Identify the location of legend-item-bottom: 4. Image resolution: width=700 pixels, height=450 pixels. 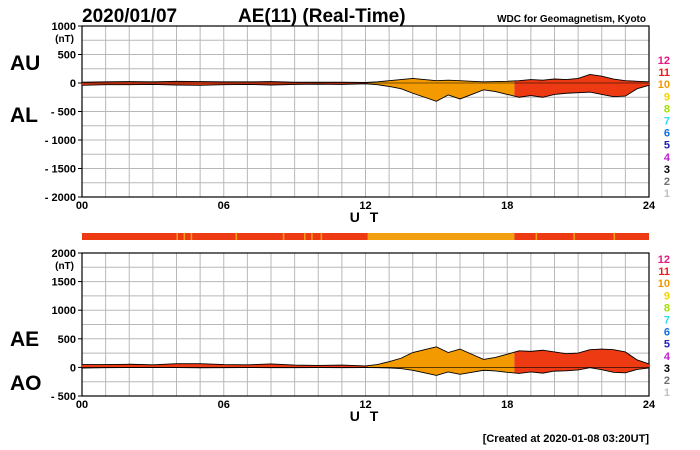
(667, 357).